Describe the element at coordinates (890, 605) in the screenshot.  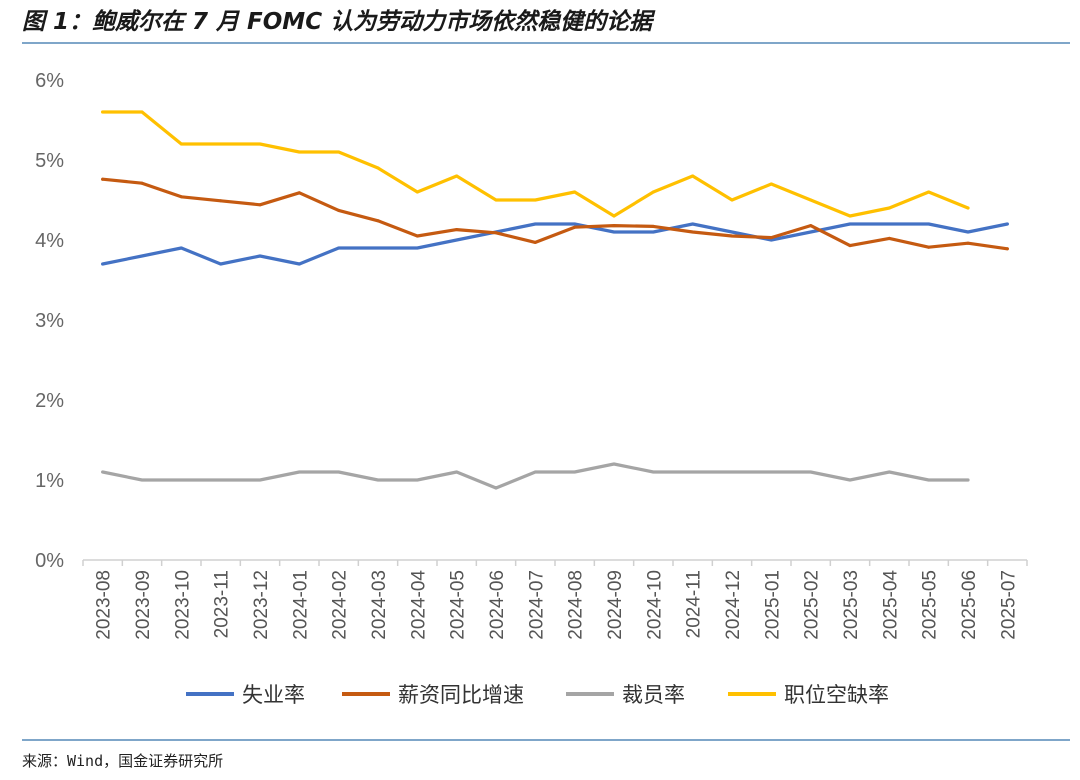
I see `x-tick-label: 2025-04` at that location.